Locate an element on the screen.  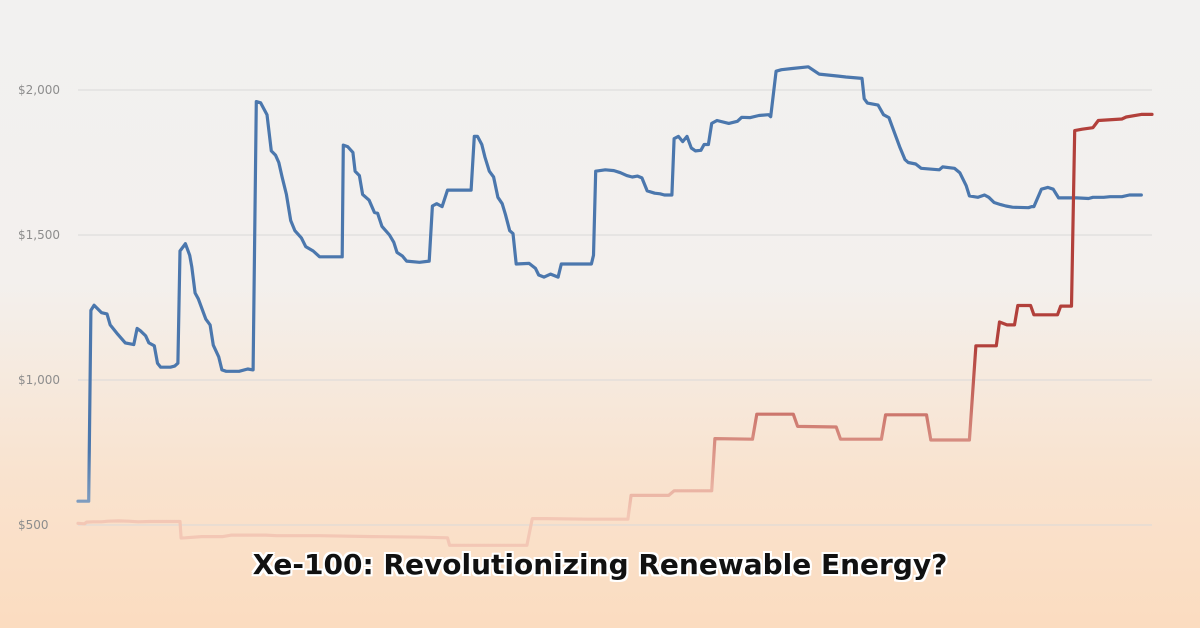
y-tick-label: $2,000 is located at coordinates (39, 90).